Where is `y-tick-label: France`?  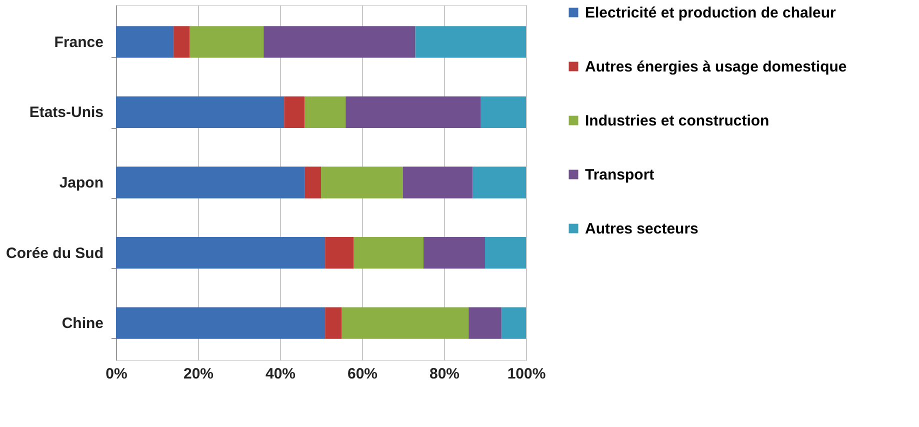
y-tick-label: France is located at coordinates (79, 42).